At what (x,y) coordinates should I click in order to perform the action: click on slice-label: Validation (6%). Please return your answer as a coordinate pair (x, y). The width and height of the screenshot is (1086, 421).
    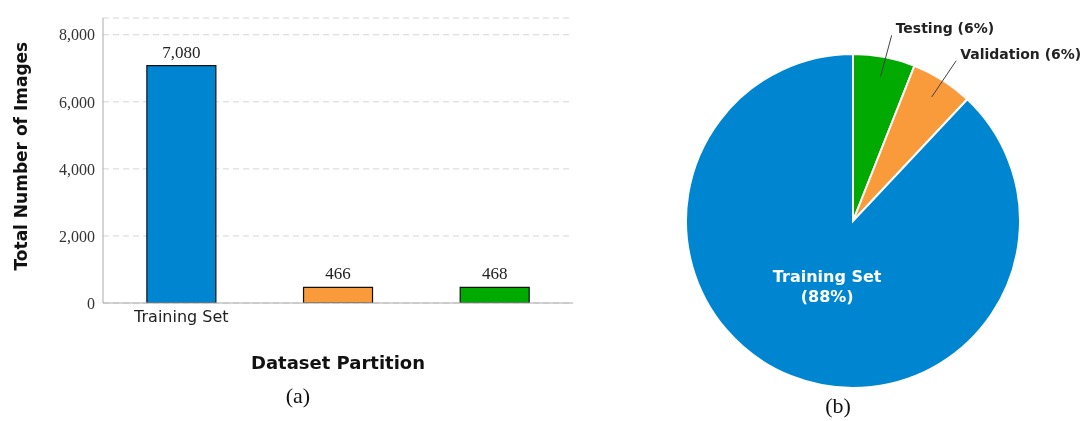
    Looking at the image, I should click on (1021, 53).